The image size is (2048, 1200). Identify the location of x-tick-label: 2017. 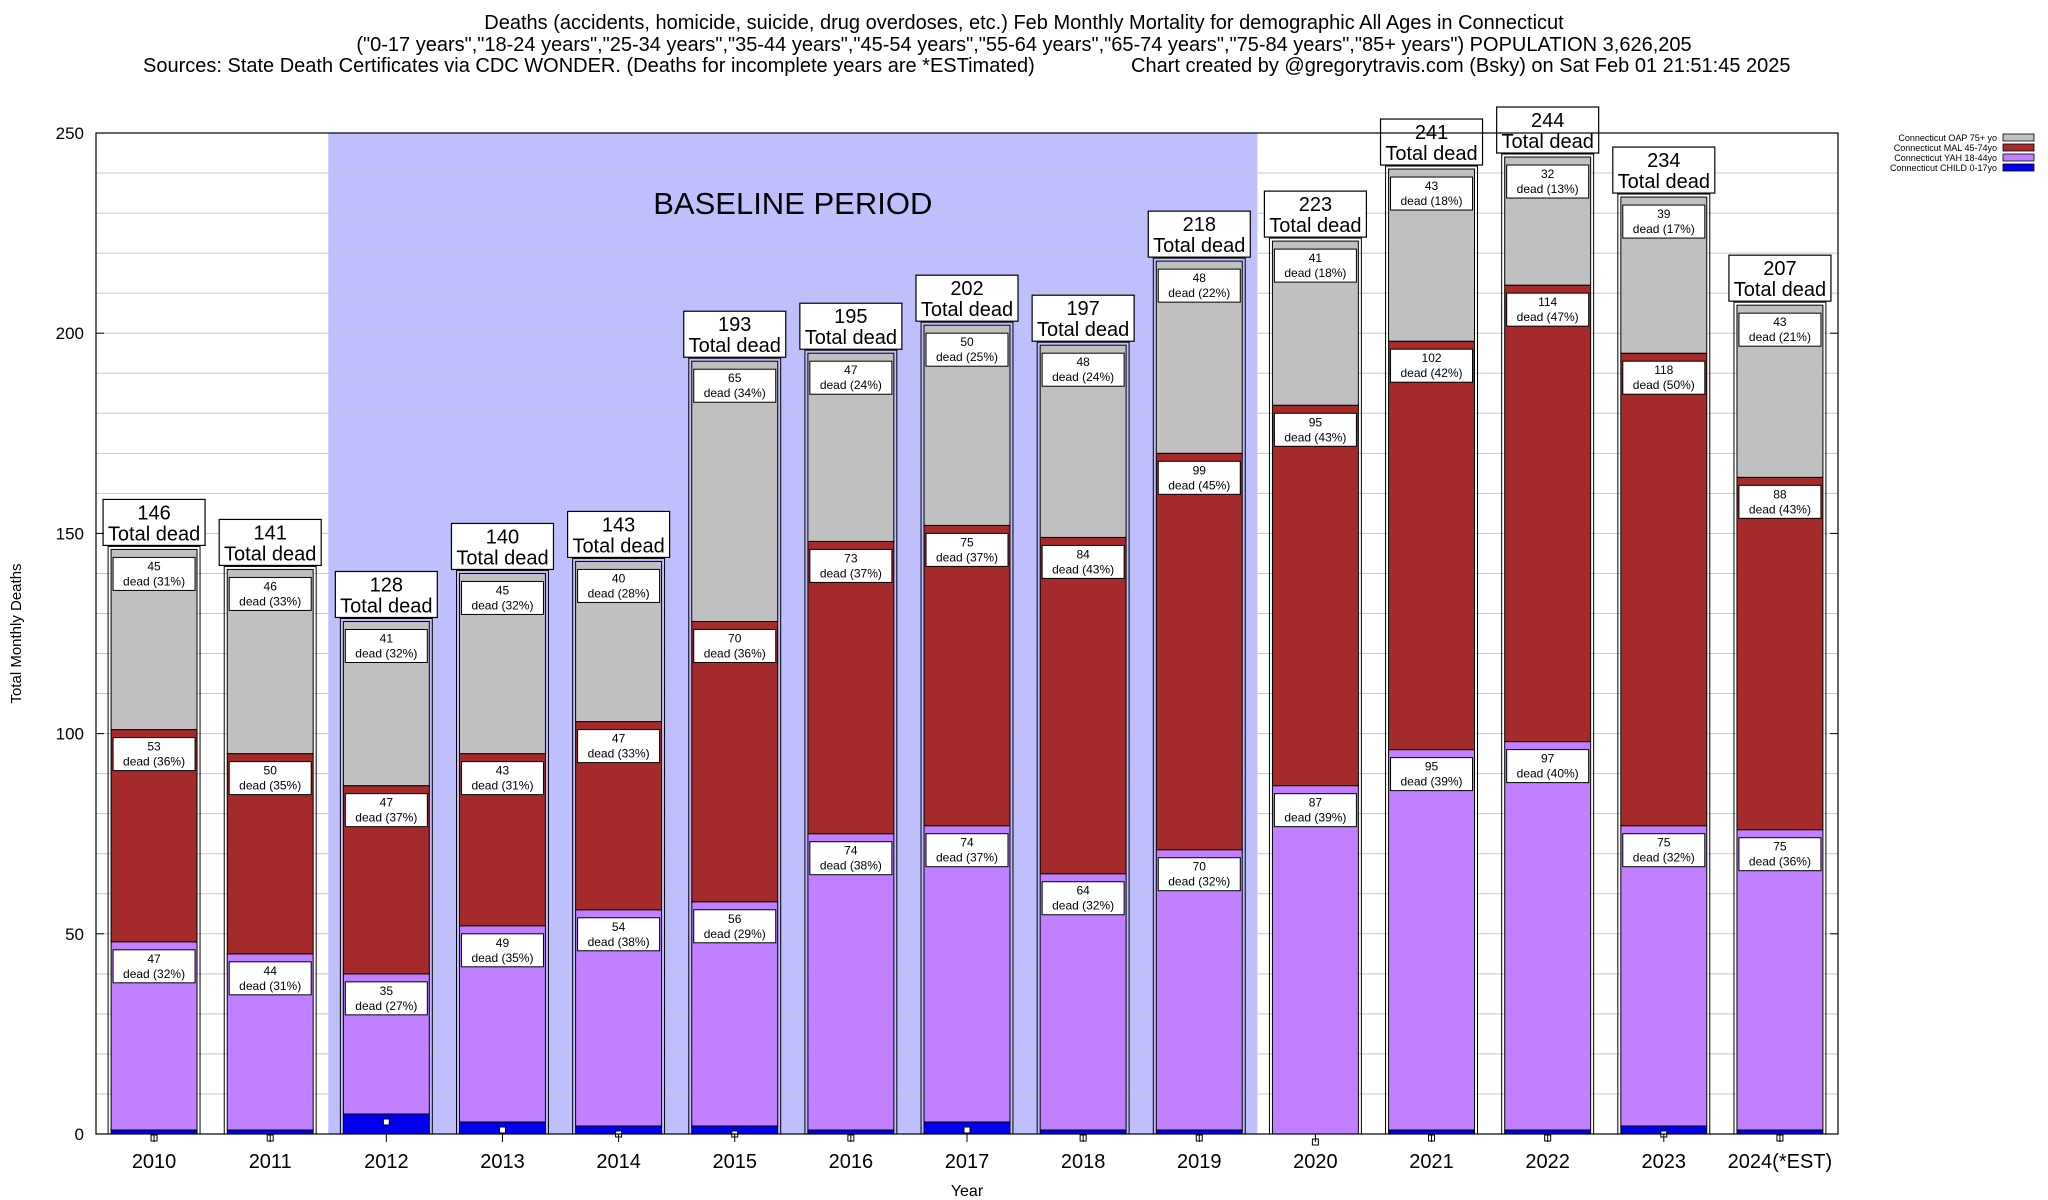
(967, 1162).